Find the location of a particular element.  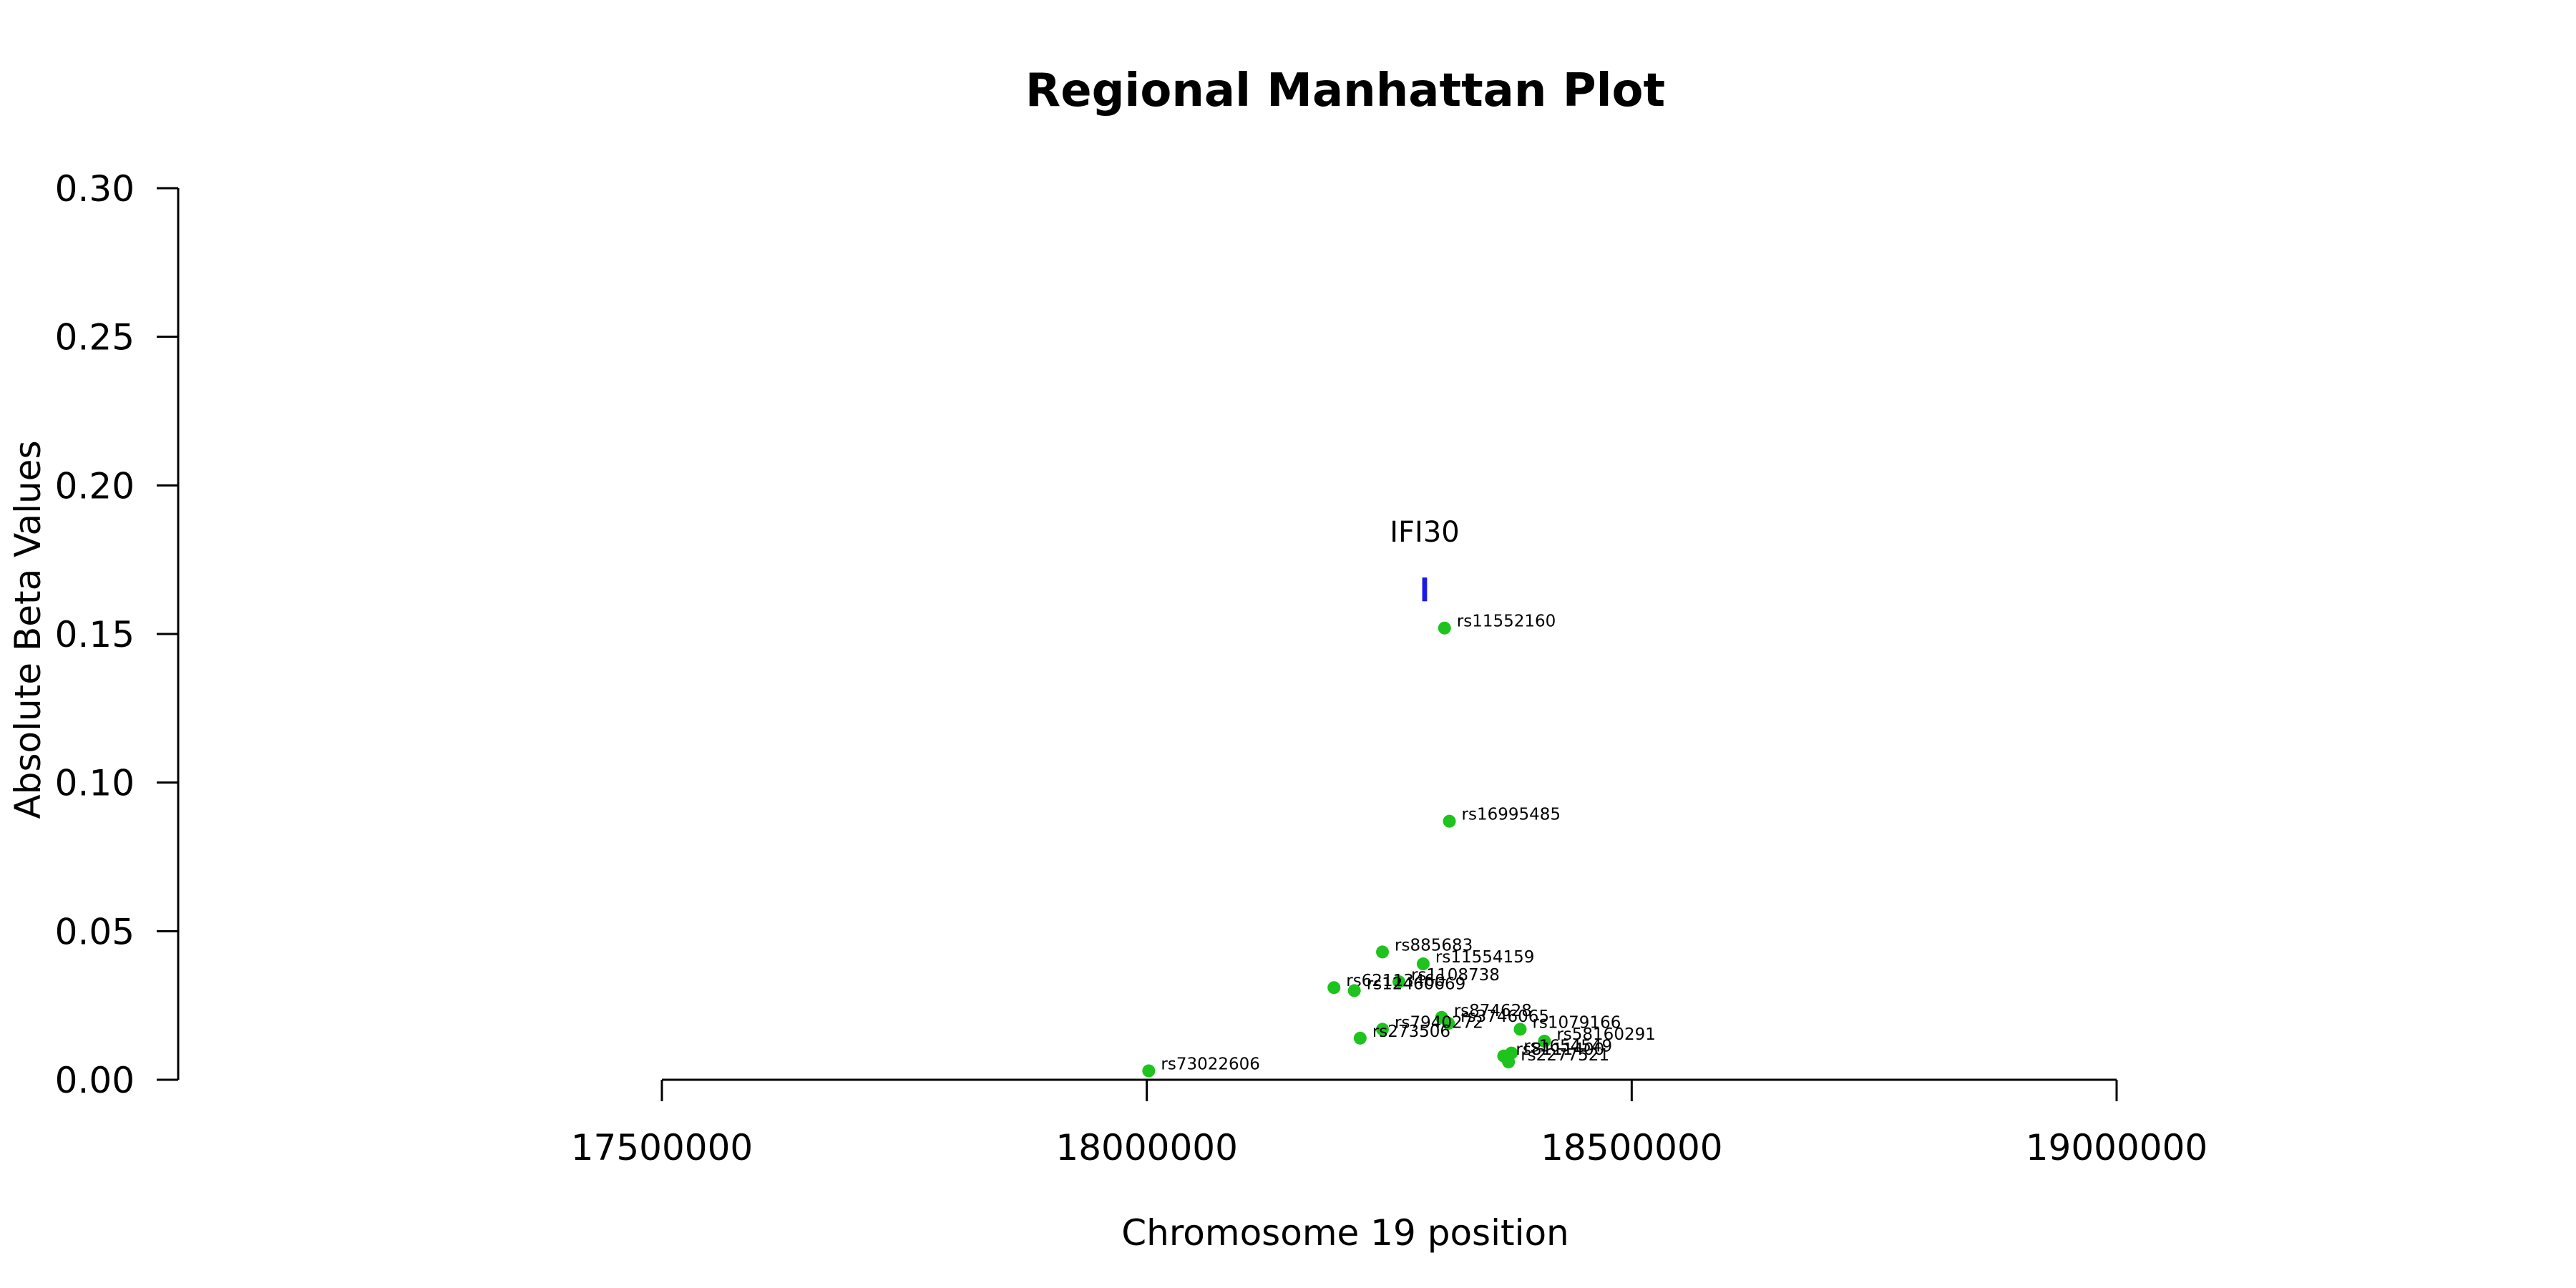

snp-label: rs16995485 is located at coordinates (1512, 815).